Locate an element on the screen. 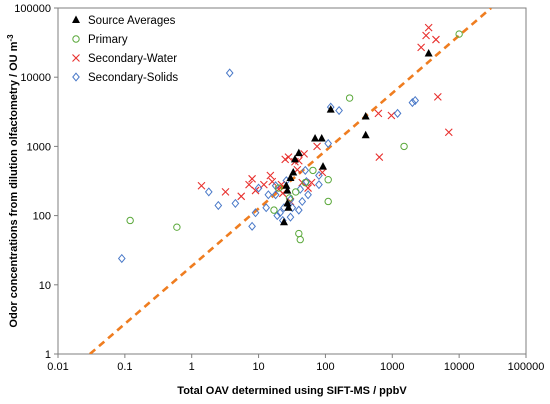  x-tick-label: 1 is located at coordinates (192, 367).